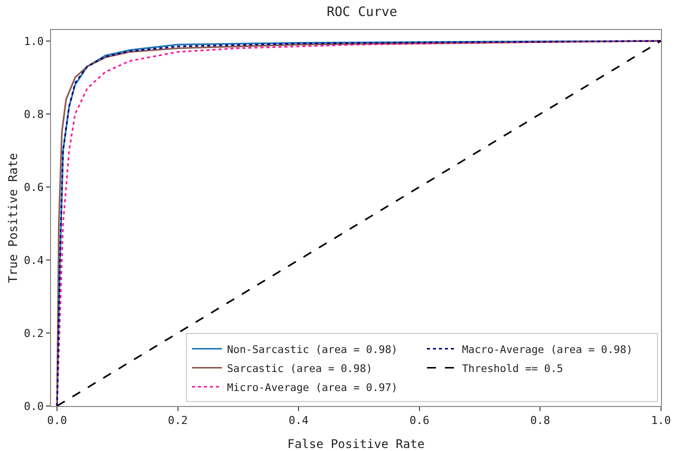 This screenshot has width=683, height=451. What do you see at coordinates (34, 41) in the screenshot?
I see `y-tick-label: 1.0` at bounding box center [34, 41].